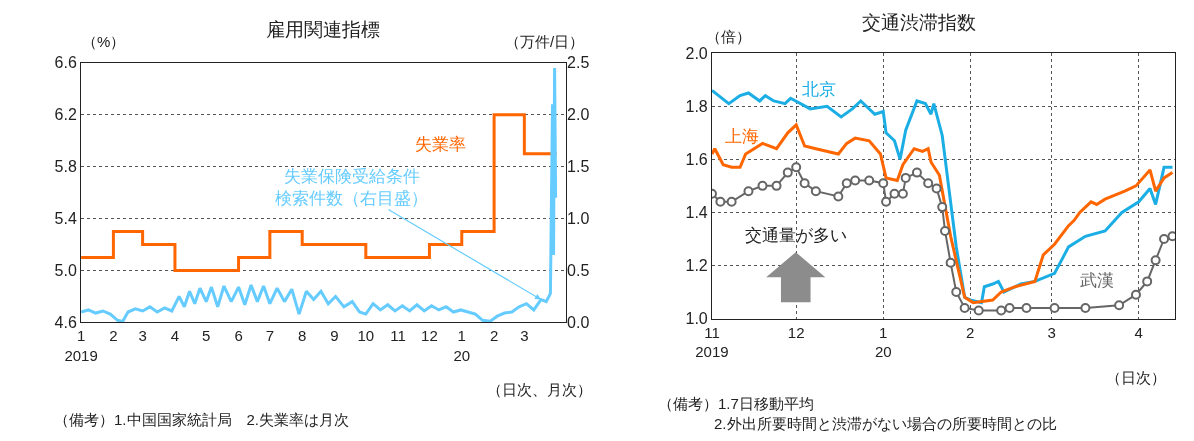 This screenshot has width=1194, height=441. Describe the element at coordinates (366, 336) in the screenshot. I see `x-tick-label: 10` at that location.